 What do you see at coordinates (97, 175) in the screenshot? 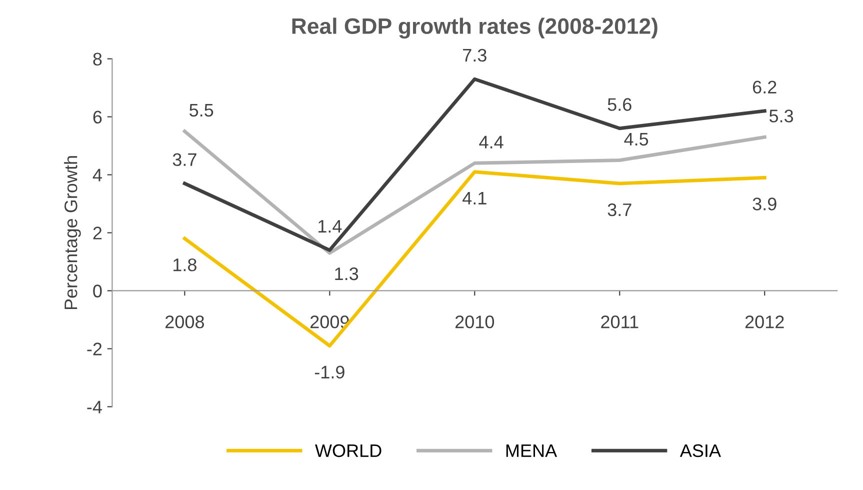
I see `y-tick-label: 4` at bounding box center [97, 175].